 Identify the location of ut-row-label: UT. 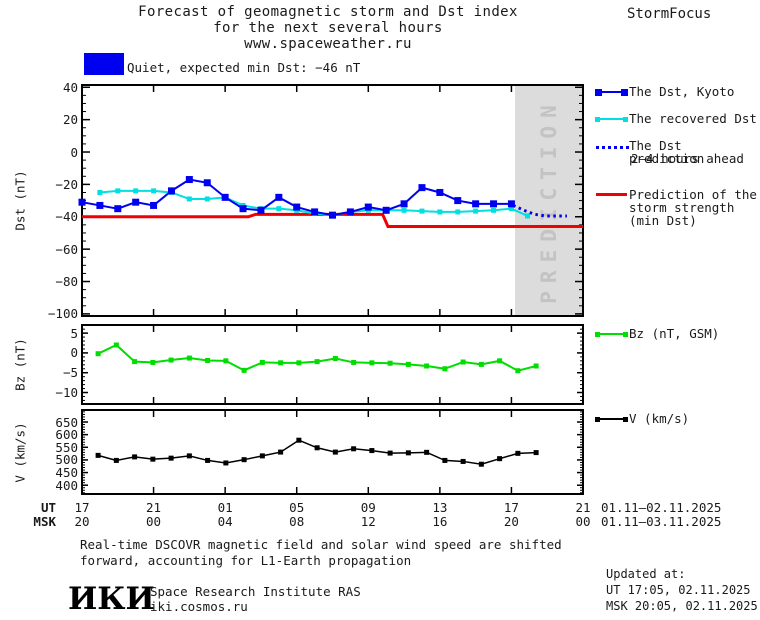
(48, 507).